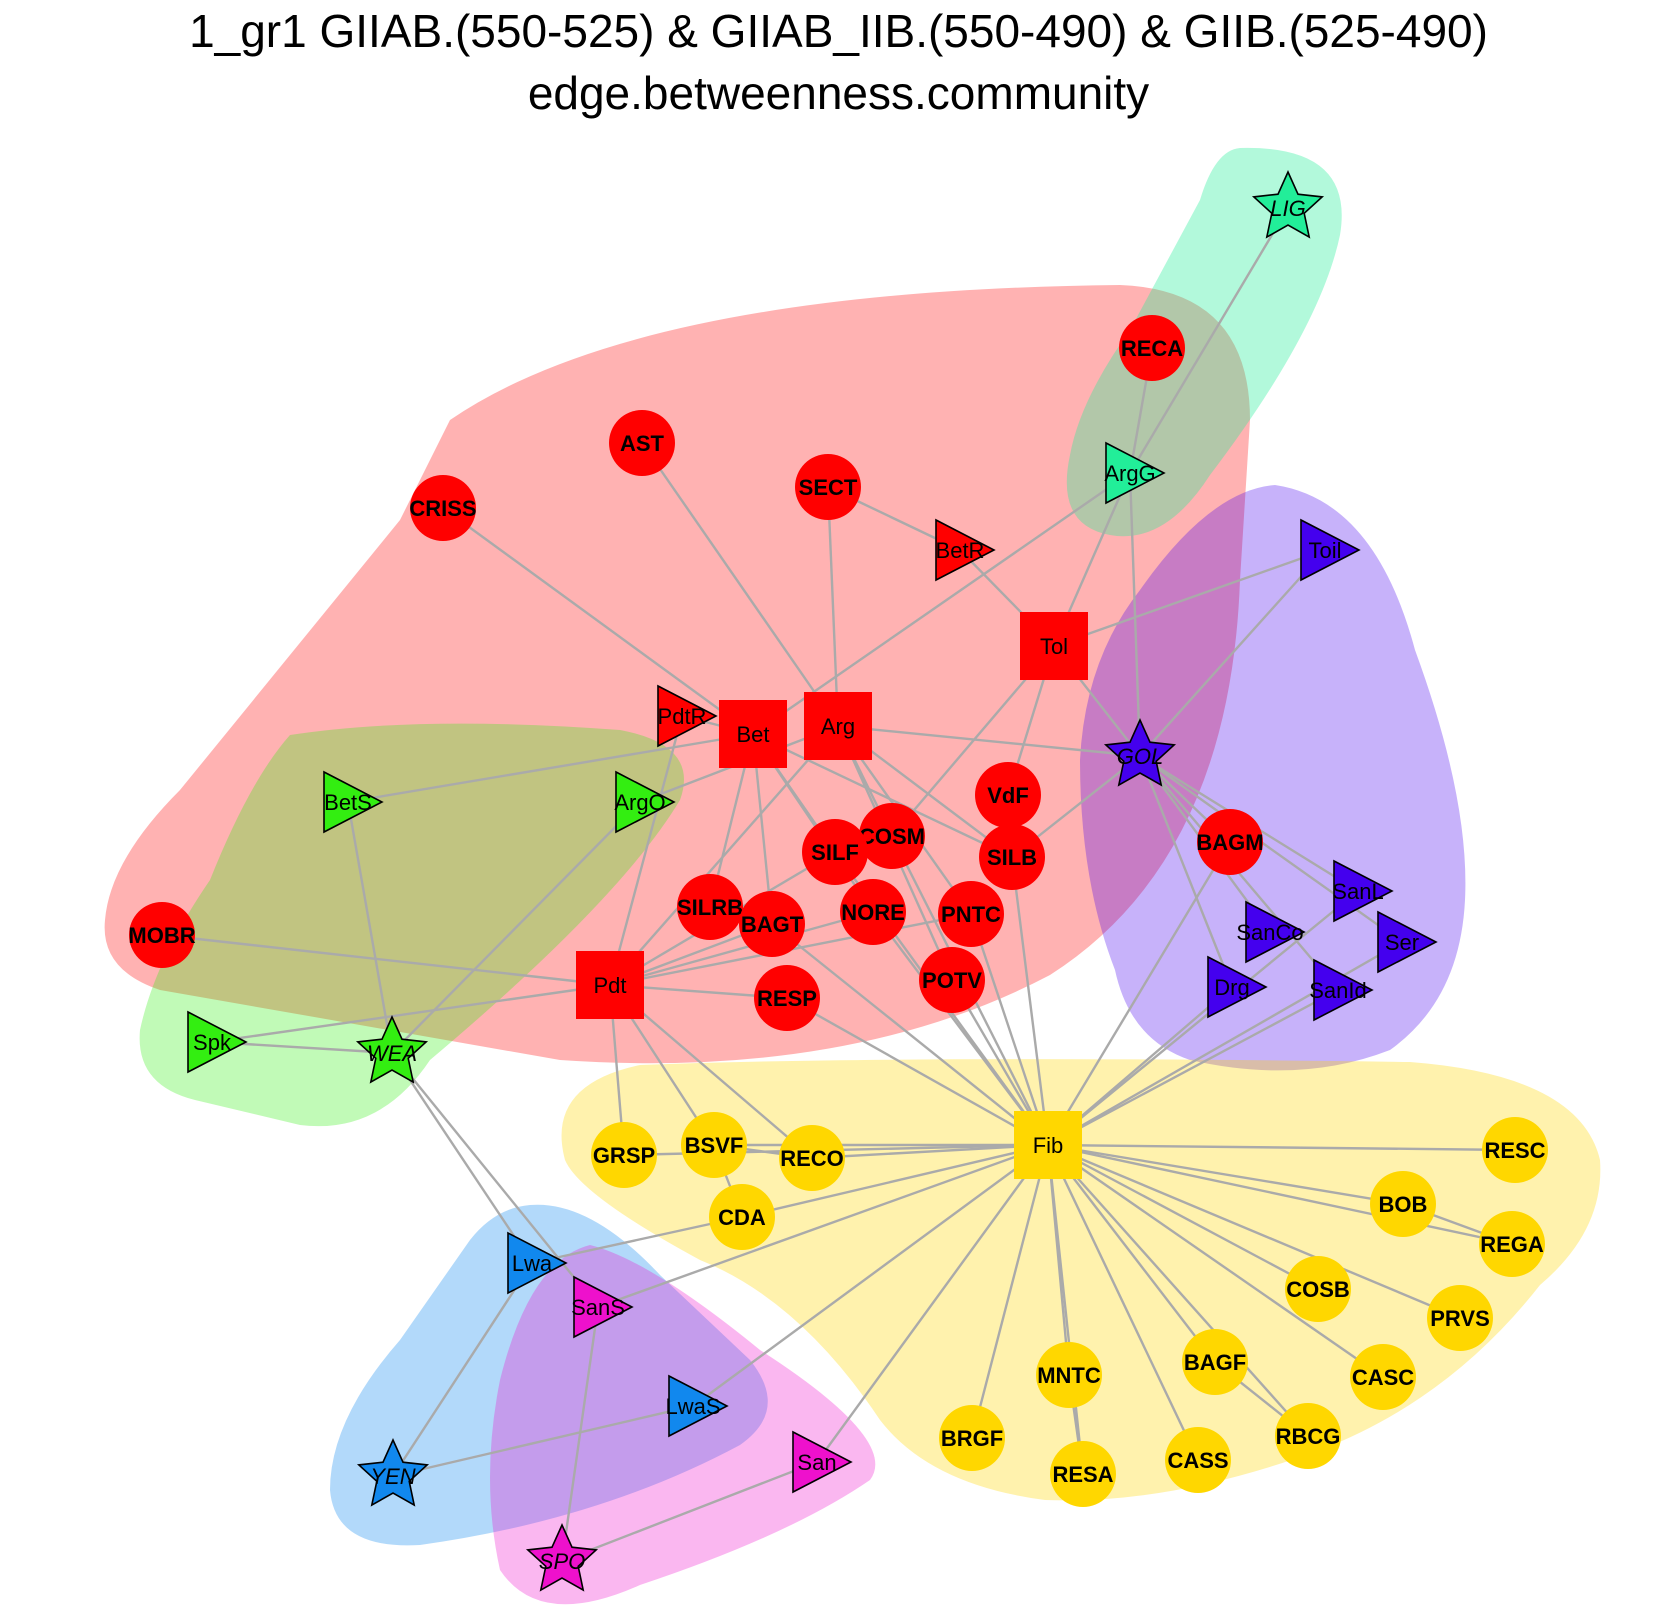  I want to click on node-label-resp: RESP, so click(787, 998).